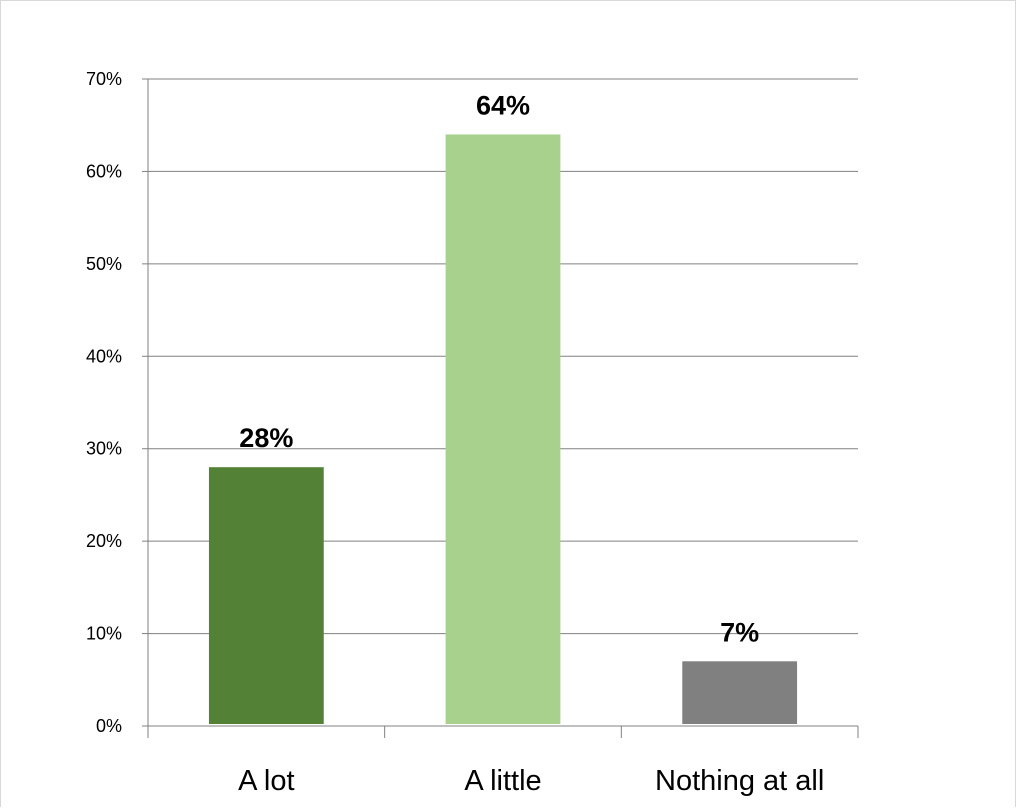 Image resolution: width=1016 pixels, height=809 pixels. What do you see at coordinates (104, 79) in the screenshot?
I see `y-tick-label: 70%` at bounding box center [104, 79].